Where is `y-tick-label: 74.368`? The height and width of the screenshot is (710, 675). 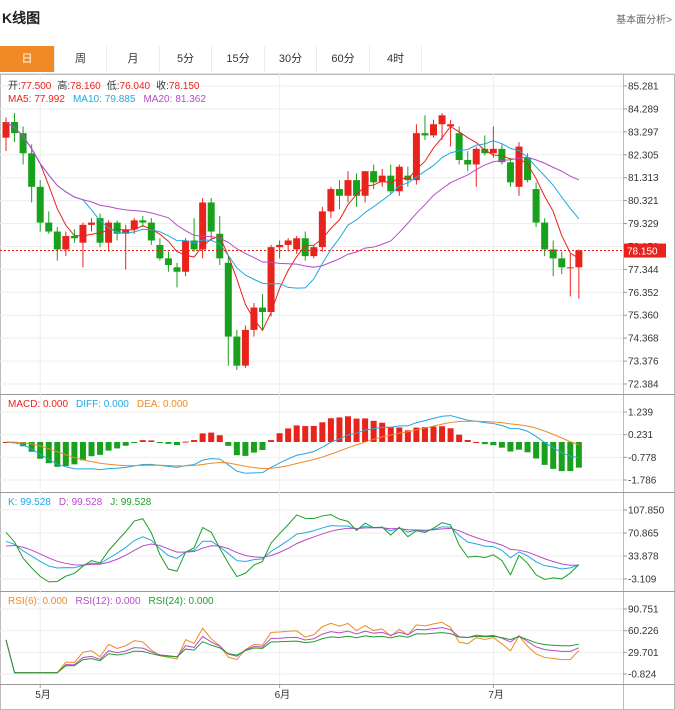 y-tick-label: 74.368 is located at coordinates (643, 339).